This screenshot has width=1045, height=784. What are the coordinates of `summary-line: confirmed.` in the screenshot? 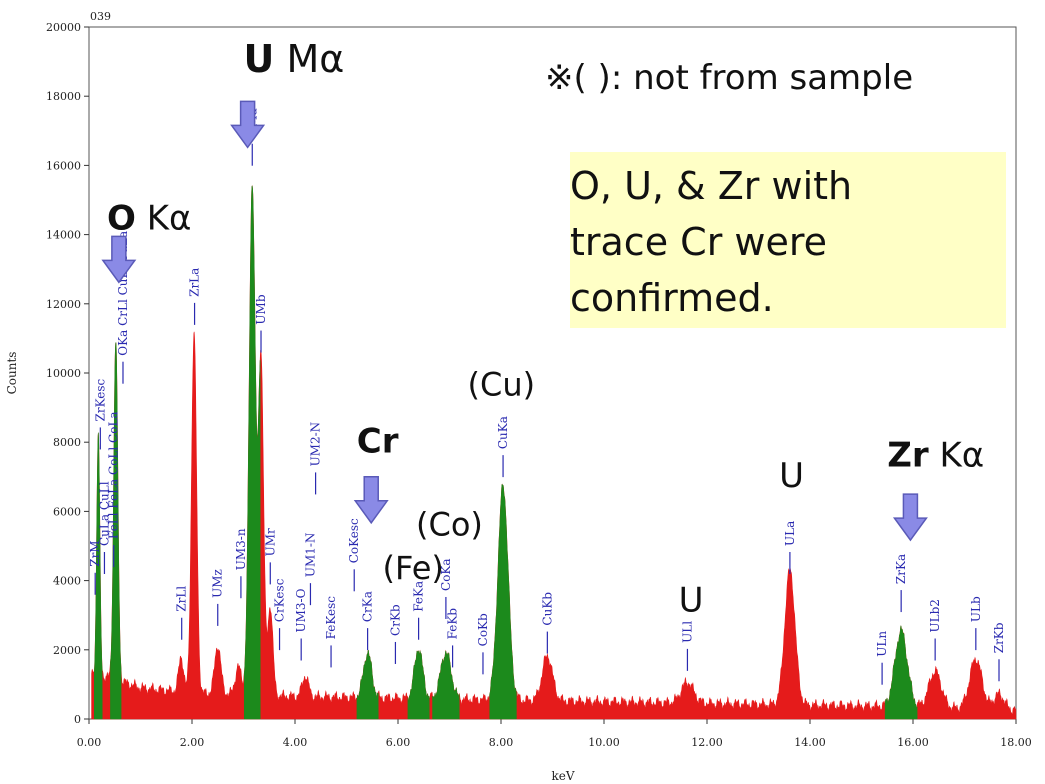 It's located at (672, 298).